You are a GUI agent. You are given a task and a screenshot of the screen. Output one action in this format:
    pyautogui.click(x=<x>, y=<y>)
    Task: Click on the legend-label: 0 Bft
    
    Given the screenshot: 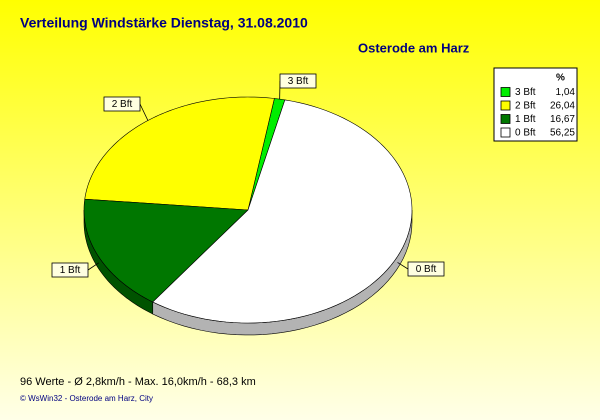 What is the action you would take?
    pyautogui.click(x=525, y=133)
    